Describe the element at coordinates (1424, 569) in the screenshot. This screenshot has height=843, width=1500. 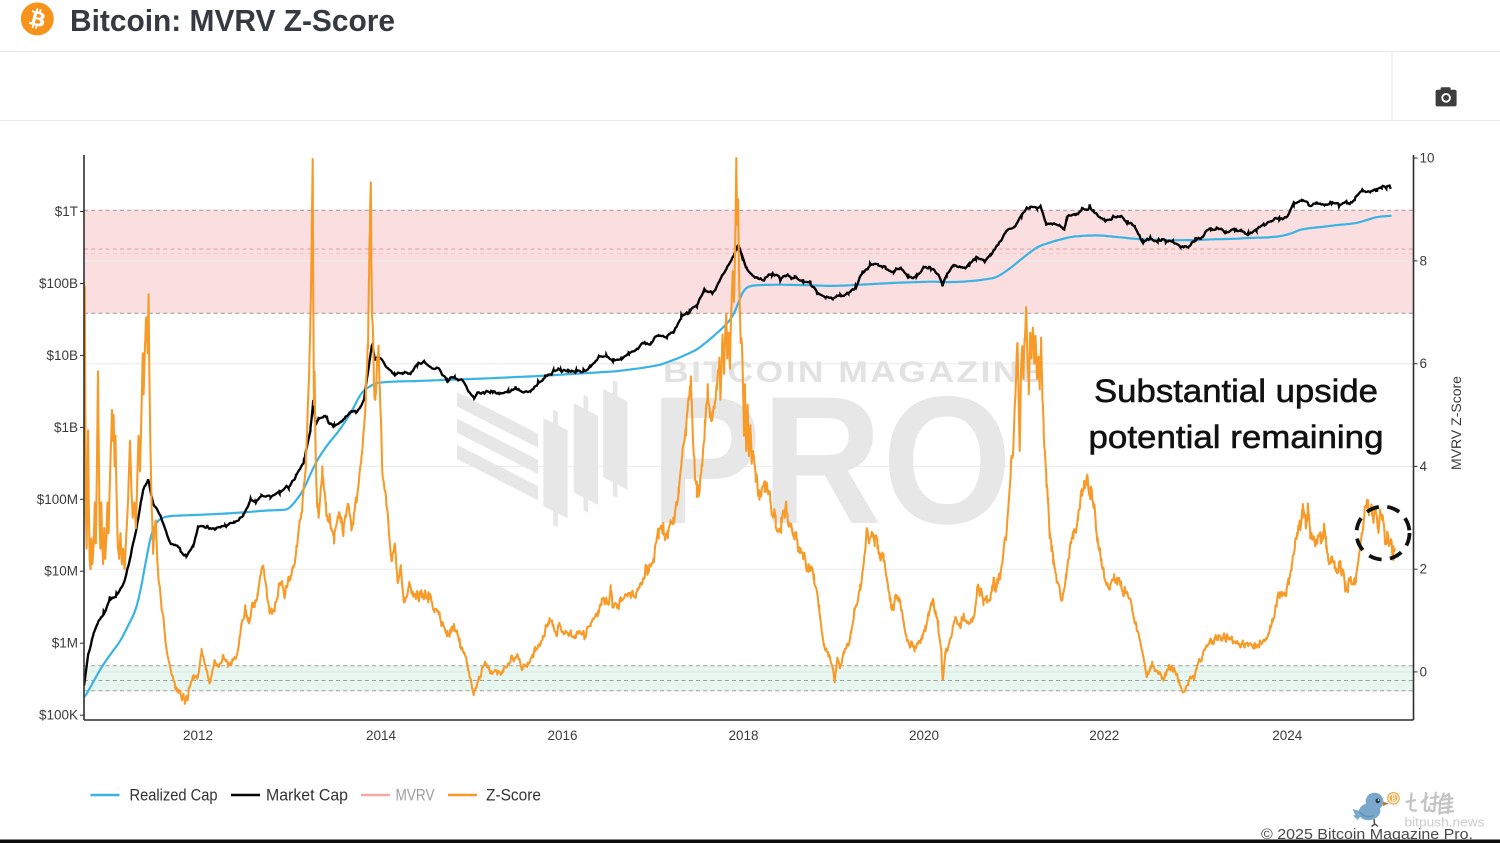
I see `svg-text: 2` at that location.